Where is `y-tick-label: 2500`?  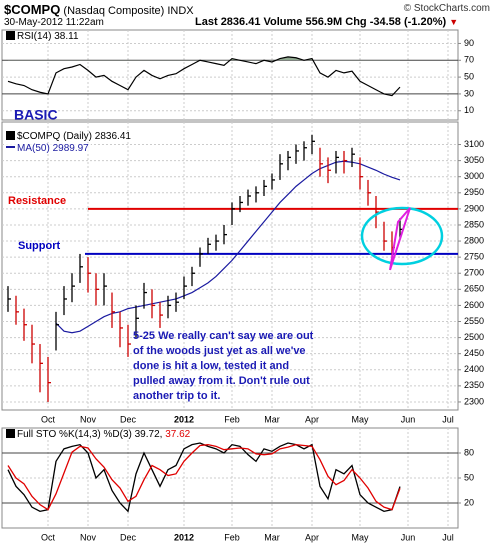 y-tick-label: 2500 is located at coordinates (474, 337).